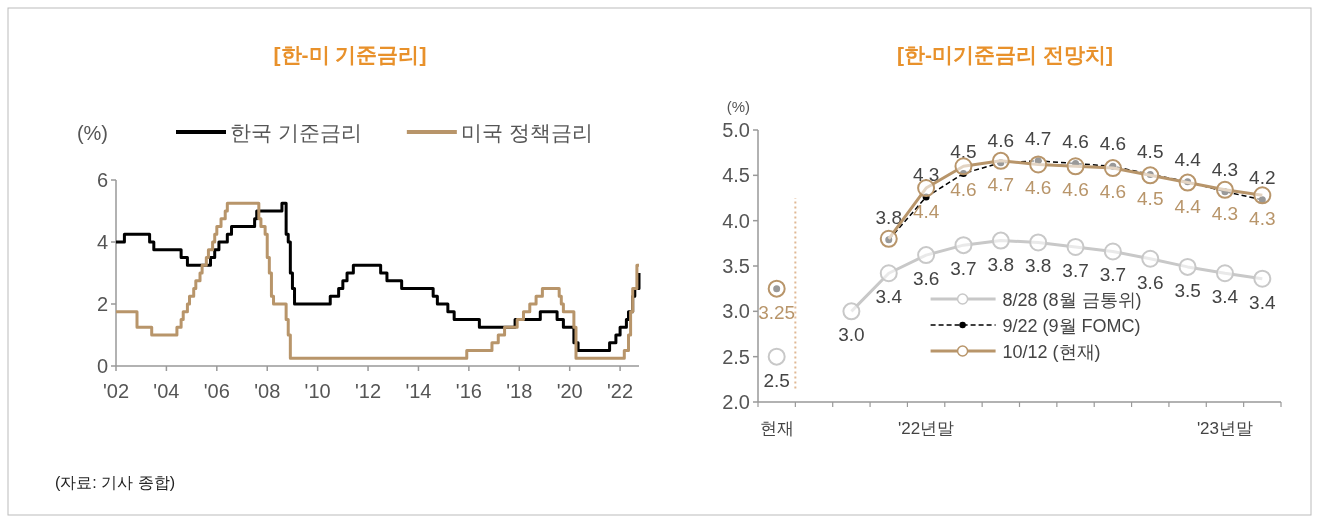 The height and width of the screenshot is (523, 1319). I want to click on x-tick-label: '06, so click(216, 391).